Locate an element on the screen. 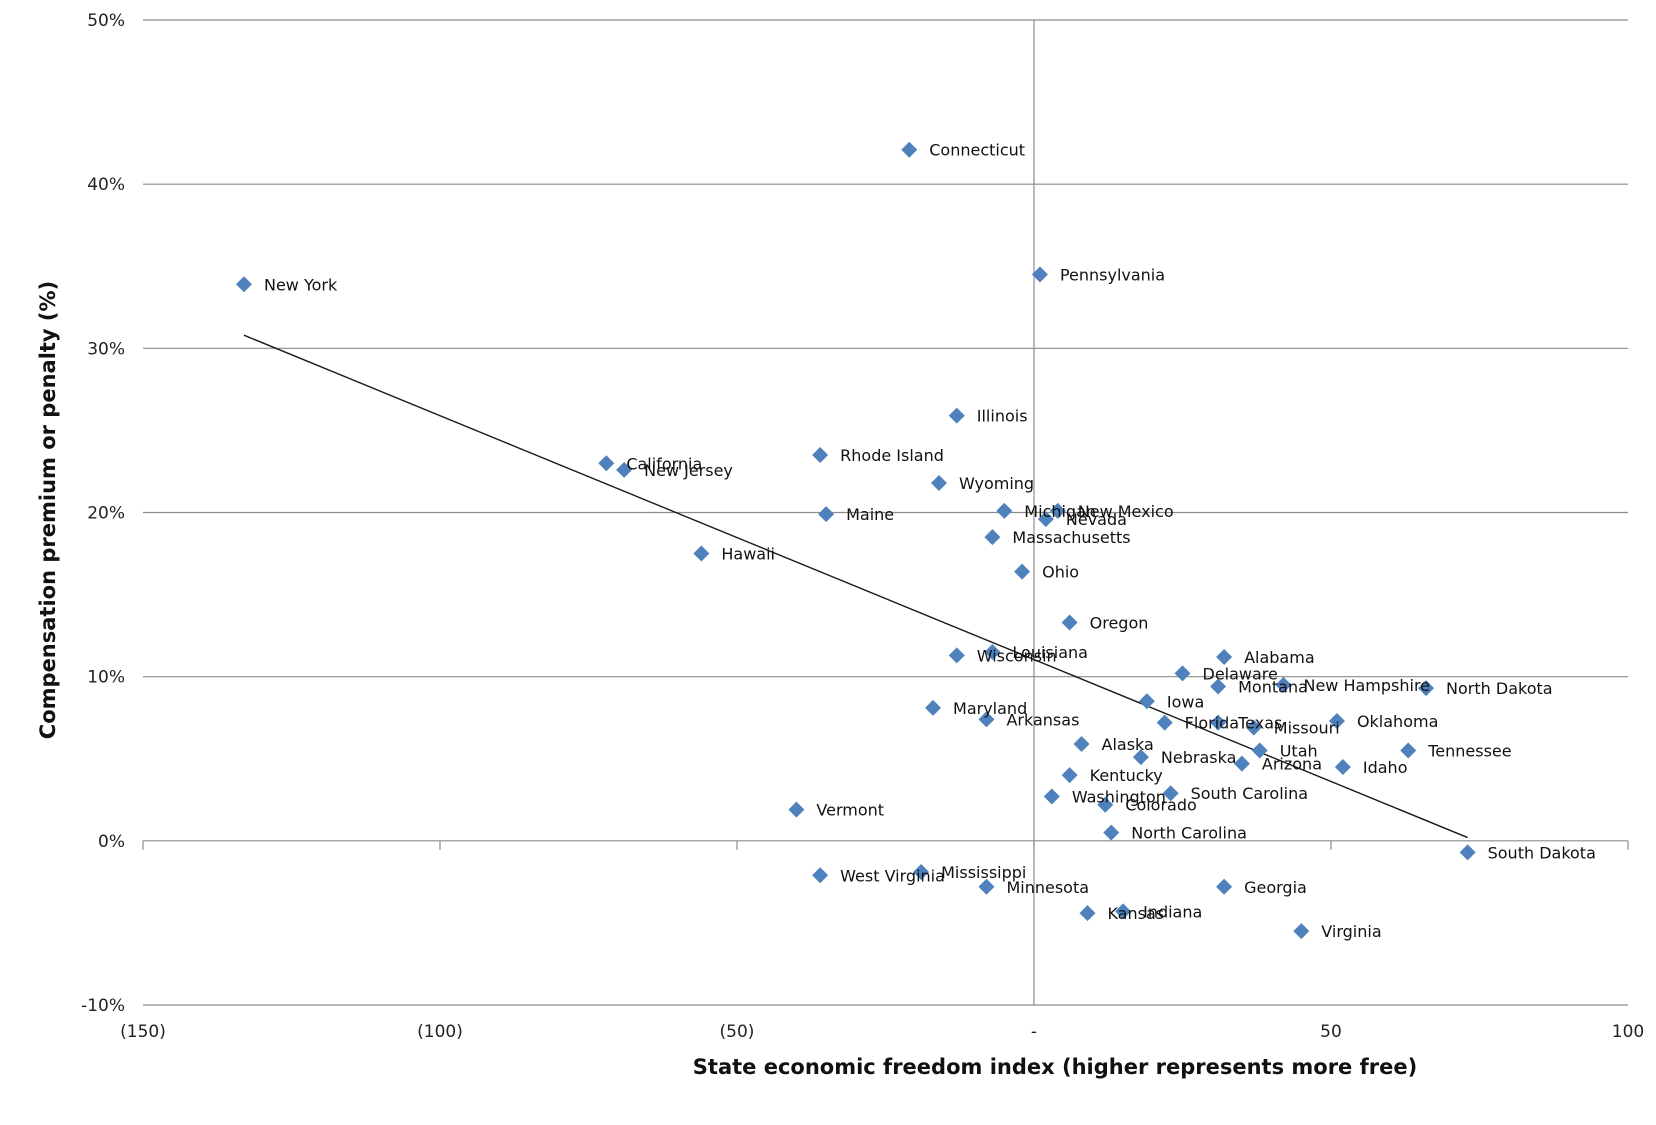  data-label: Wyoming is located at coordinates (996, 483).